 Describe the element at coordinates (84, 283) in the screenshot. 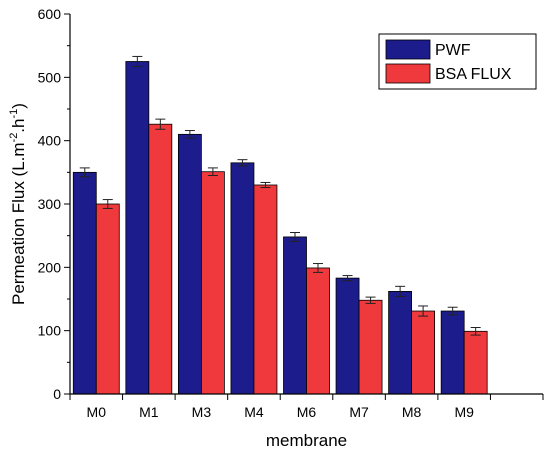

I see `bar-pwf-M0` at that location.